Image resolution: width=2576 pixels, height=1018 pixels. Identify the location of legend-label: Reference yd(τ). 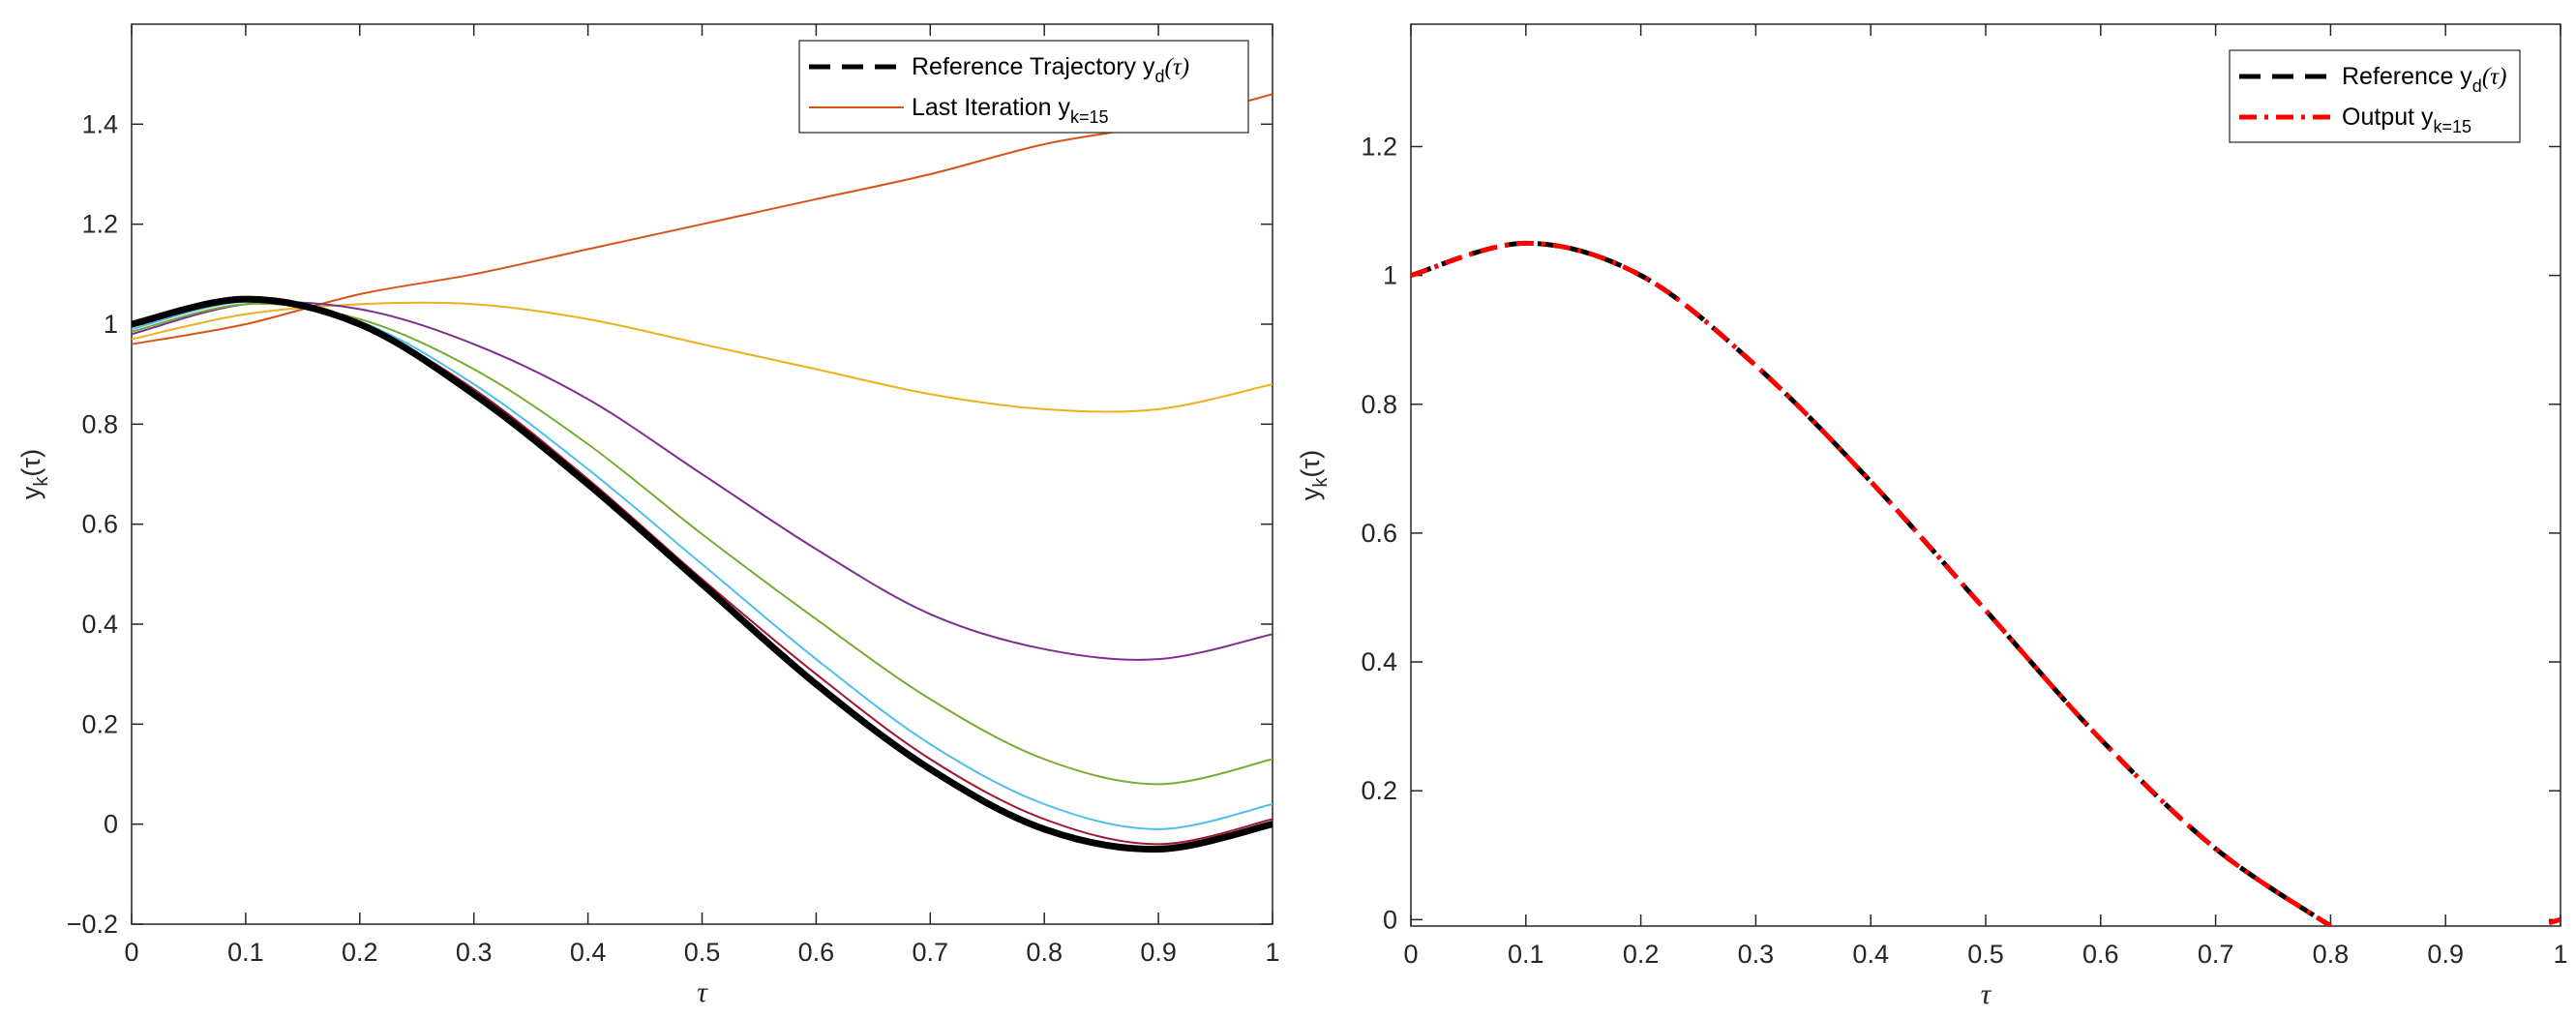
(2424, 80).